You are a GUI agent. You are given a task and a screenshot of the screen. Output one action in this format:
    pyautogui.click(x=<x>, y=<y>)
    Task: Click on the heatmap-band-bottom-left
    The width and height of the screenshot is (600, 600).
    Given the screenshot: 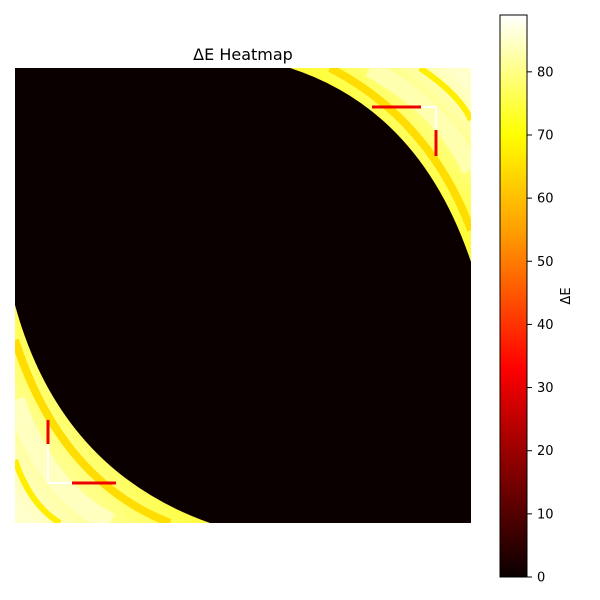 What is the action you would take?
    pyautogui.click(x=112, y=414)
    